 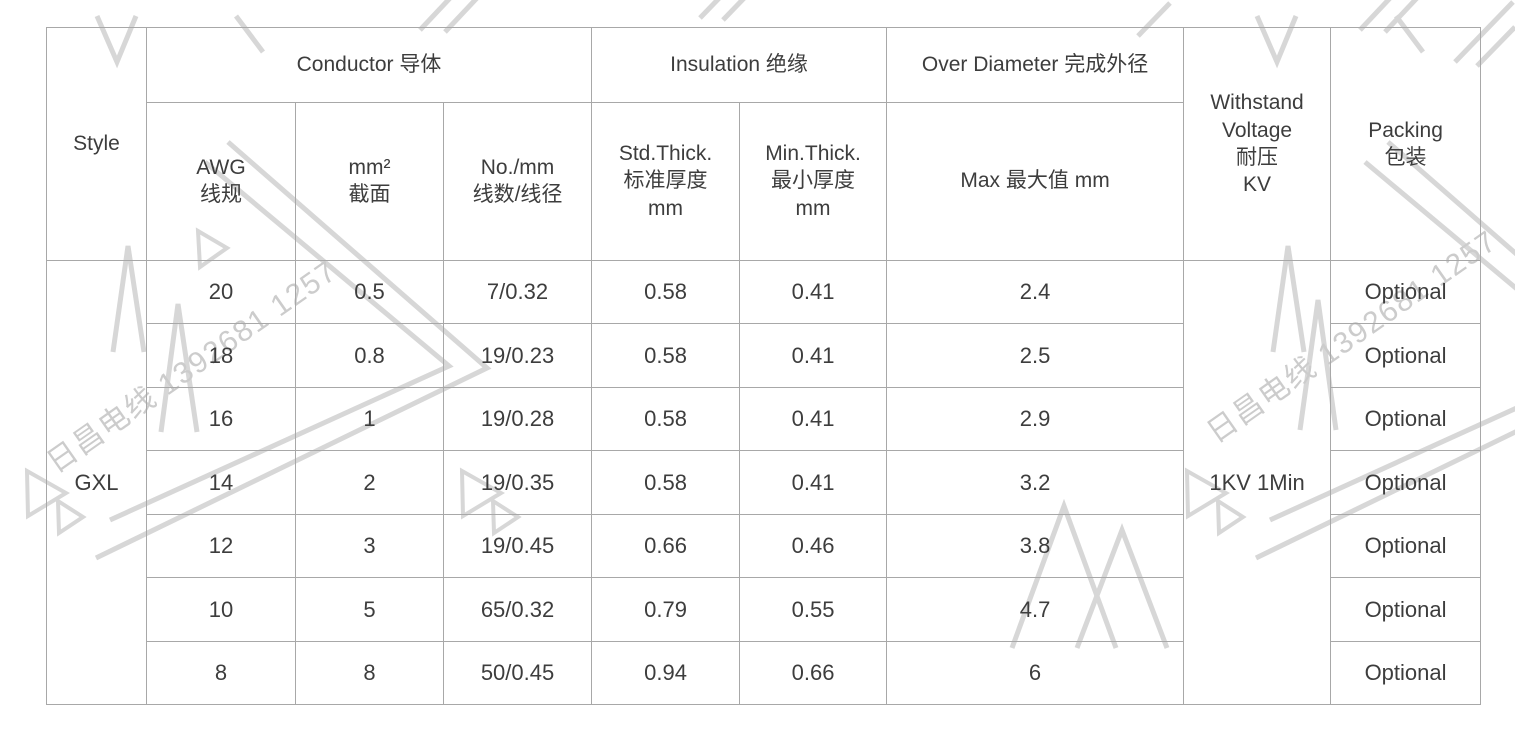 What do you see at coordinates (1035, 292) in the screenshot?
I see `cell-max: 2.4` at bounding box center [1035, 292].